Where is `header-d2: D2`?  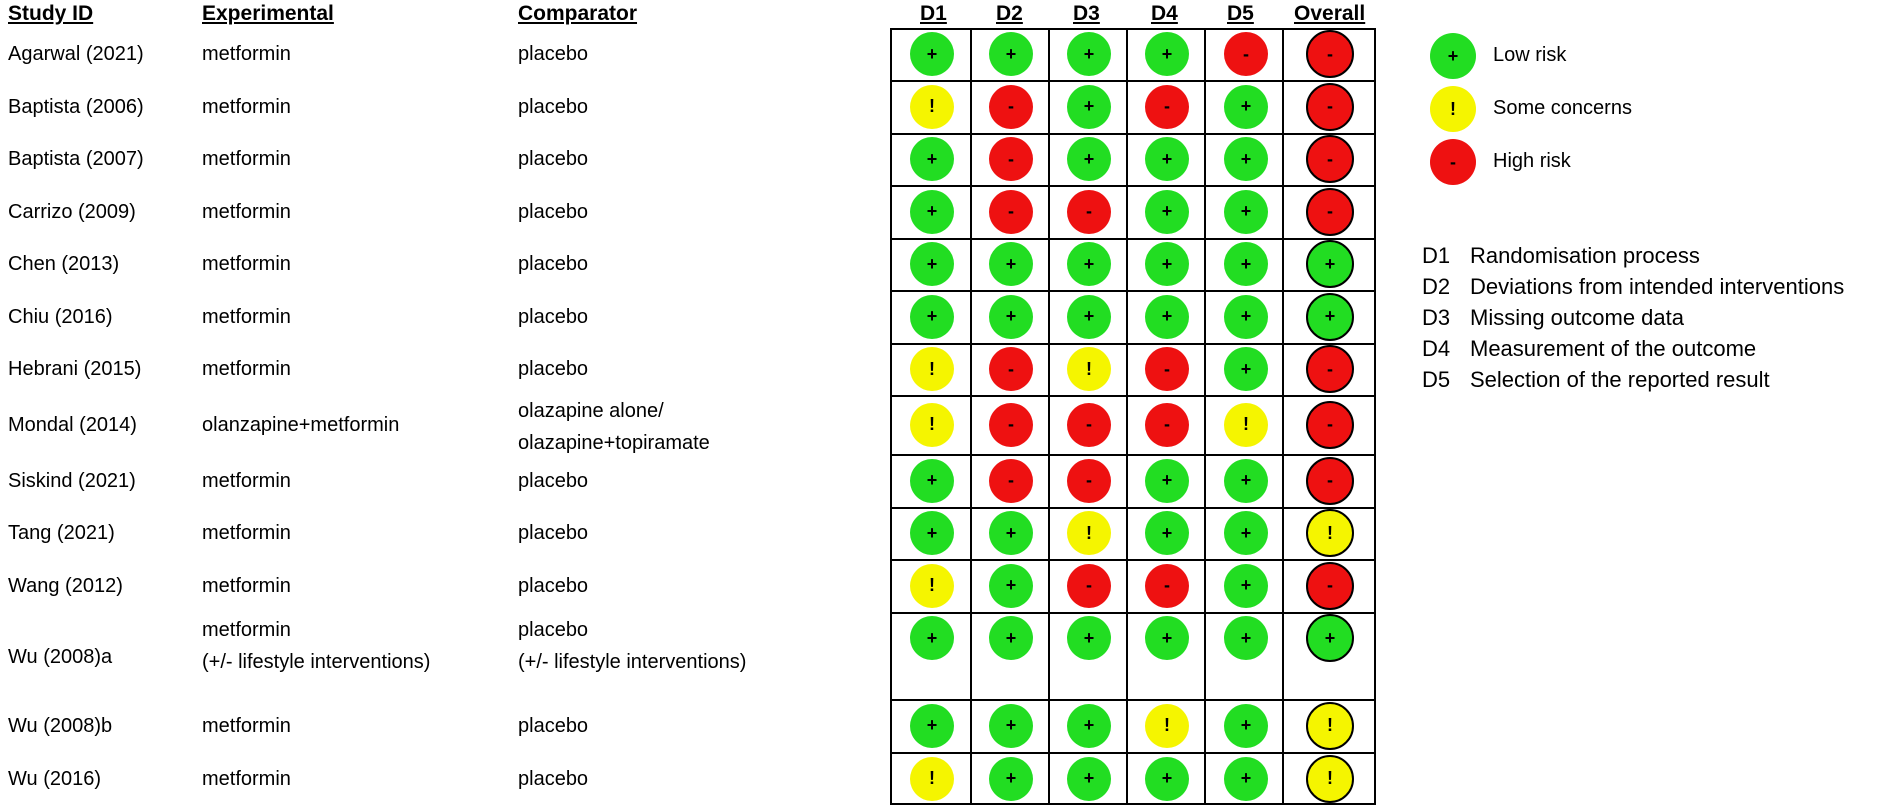 header-d2: D2 is located at coordinates (1009, 13).